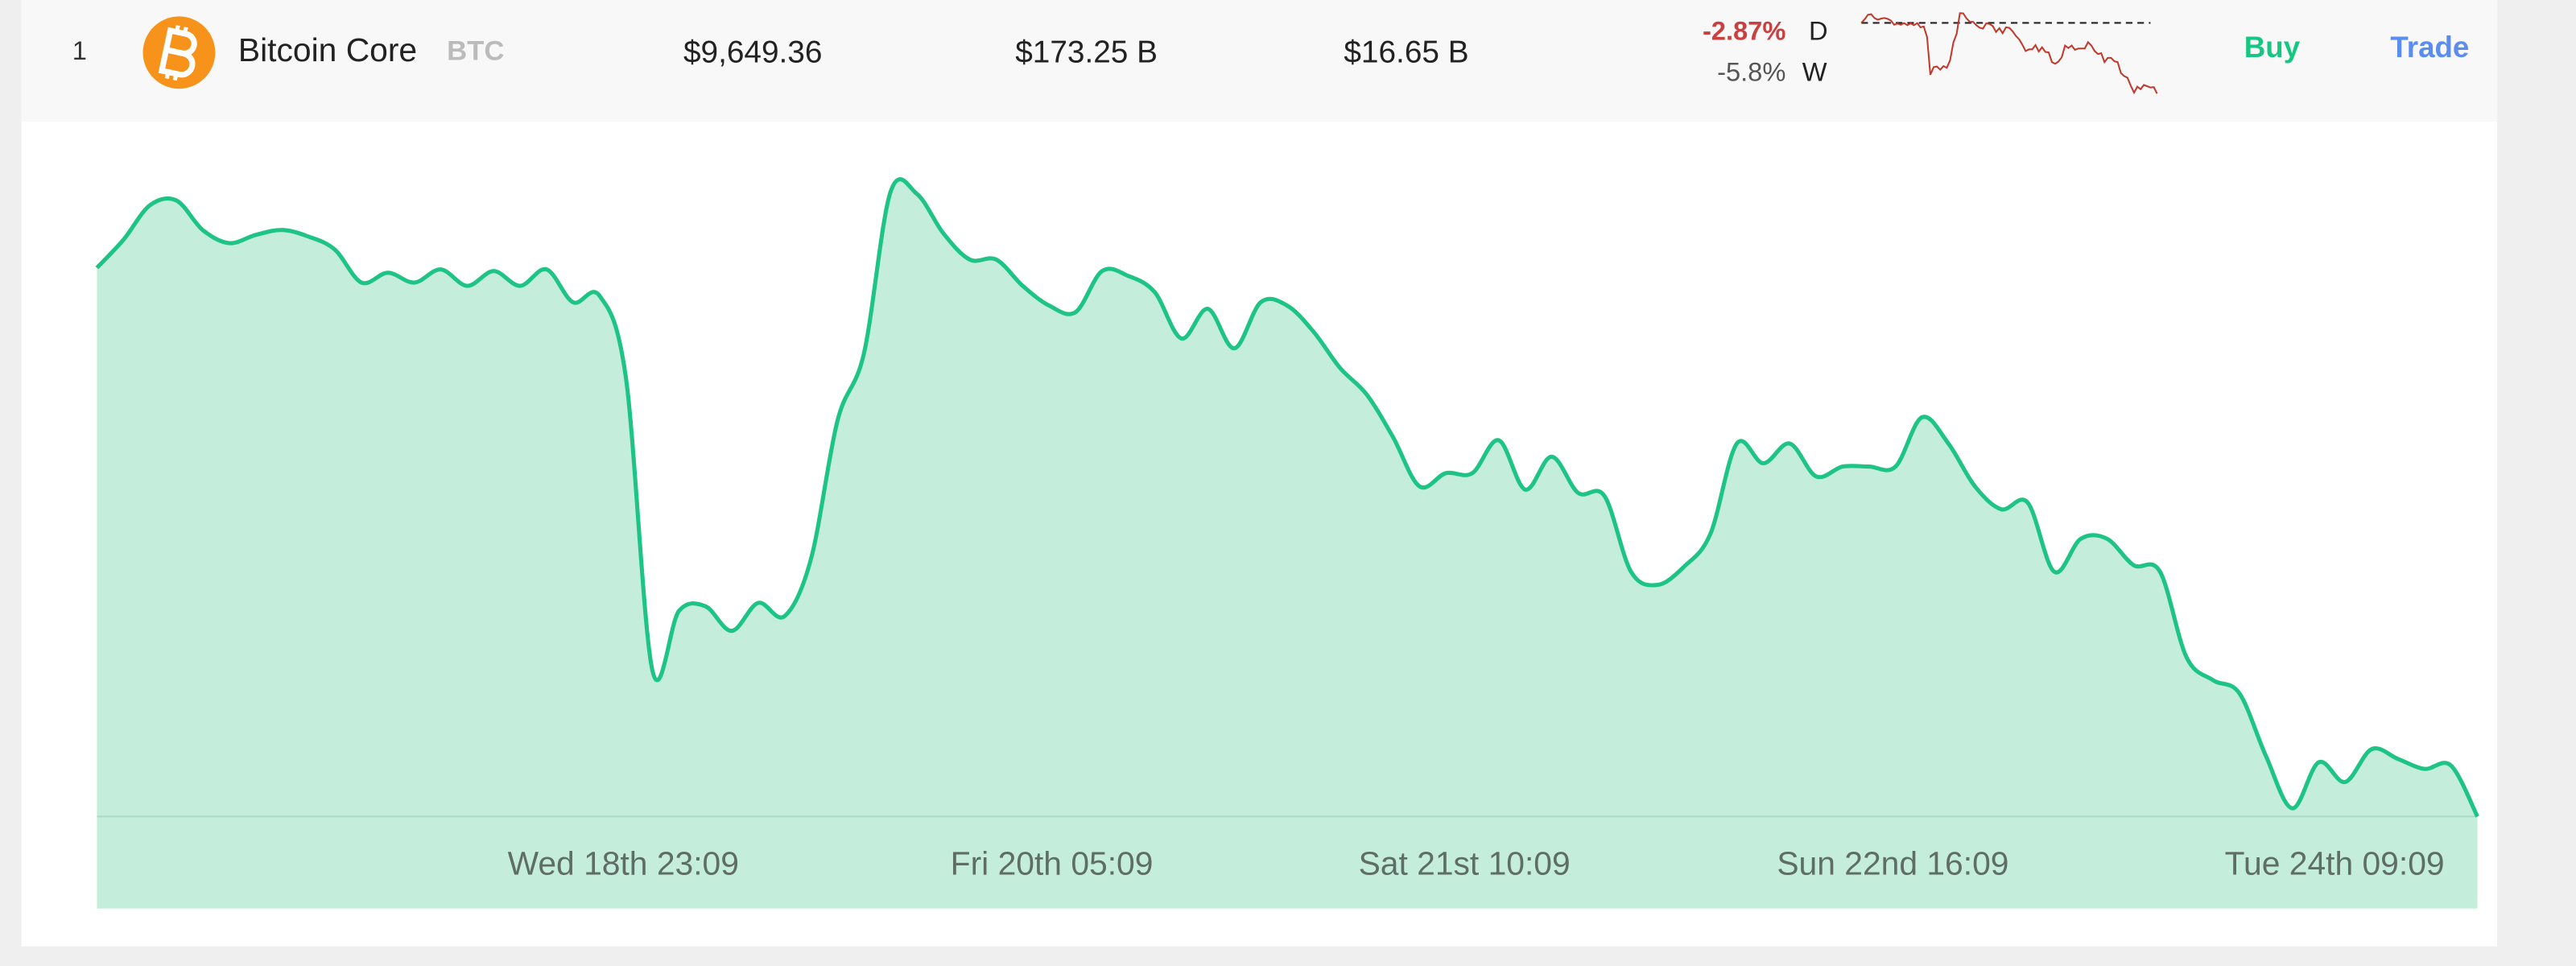  I want to click on change-day: -2.87%, so click(1744, 30).